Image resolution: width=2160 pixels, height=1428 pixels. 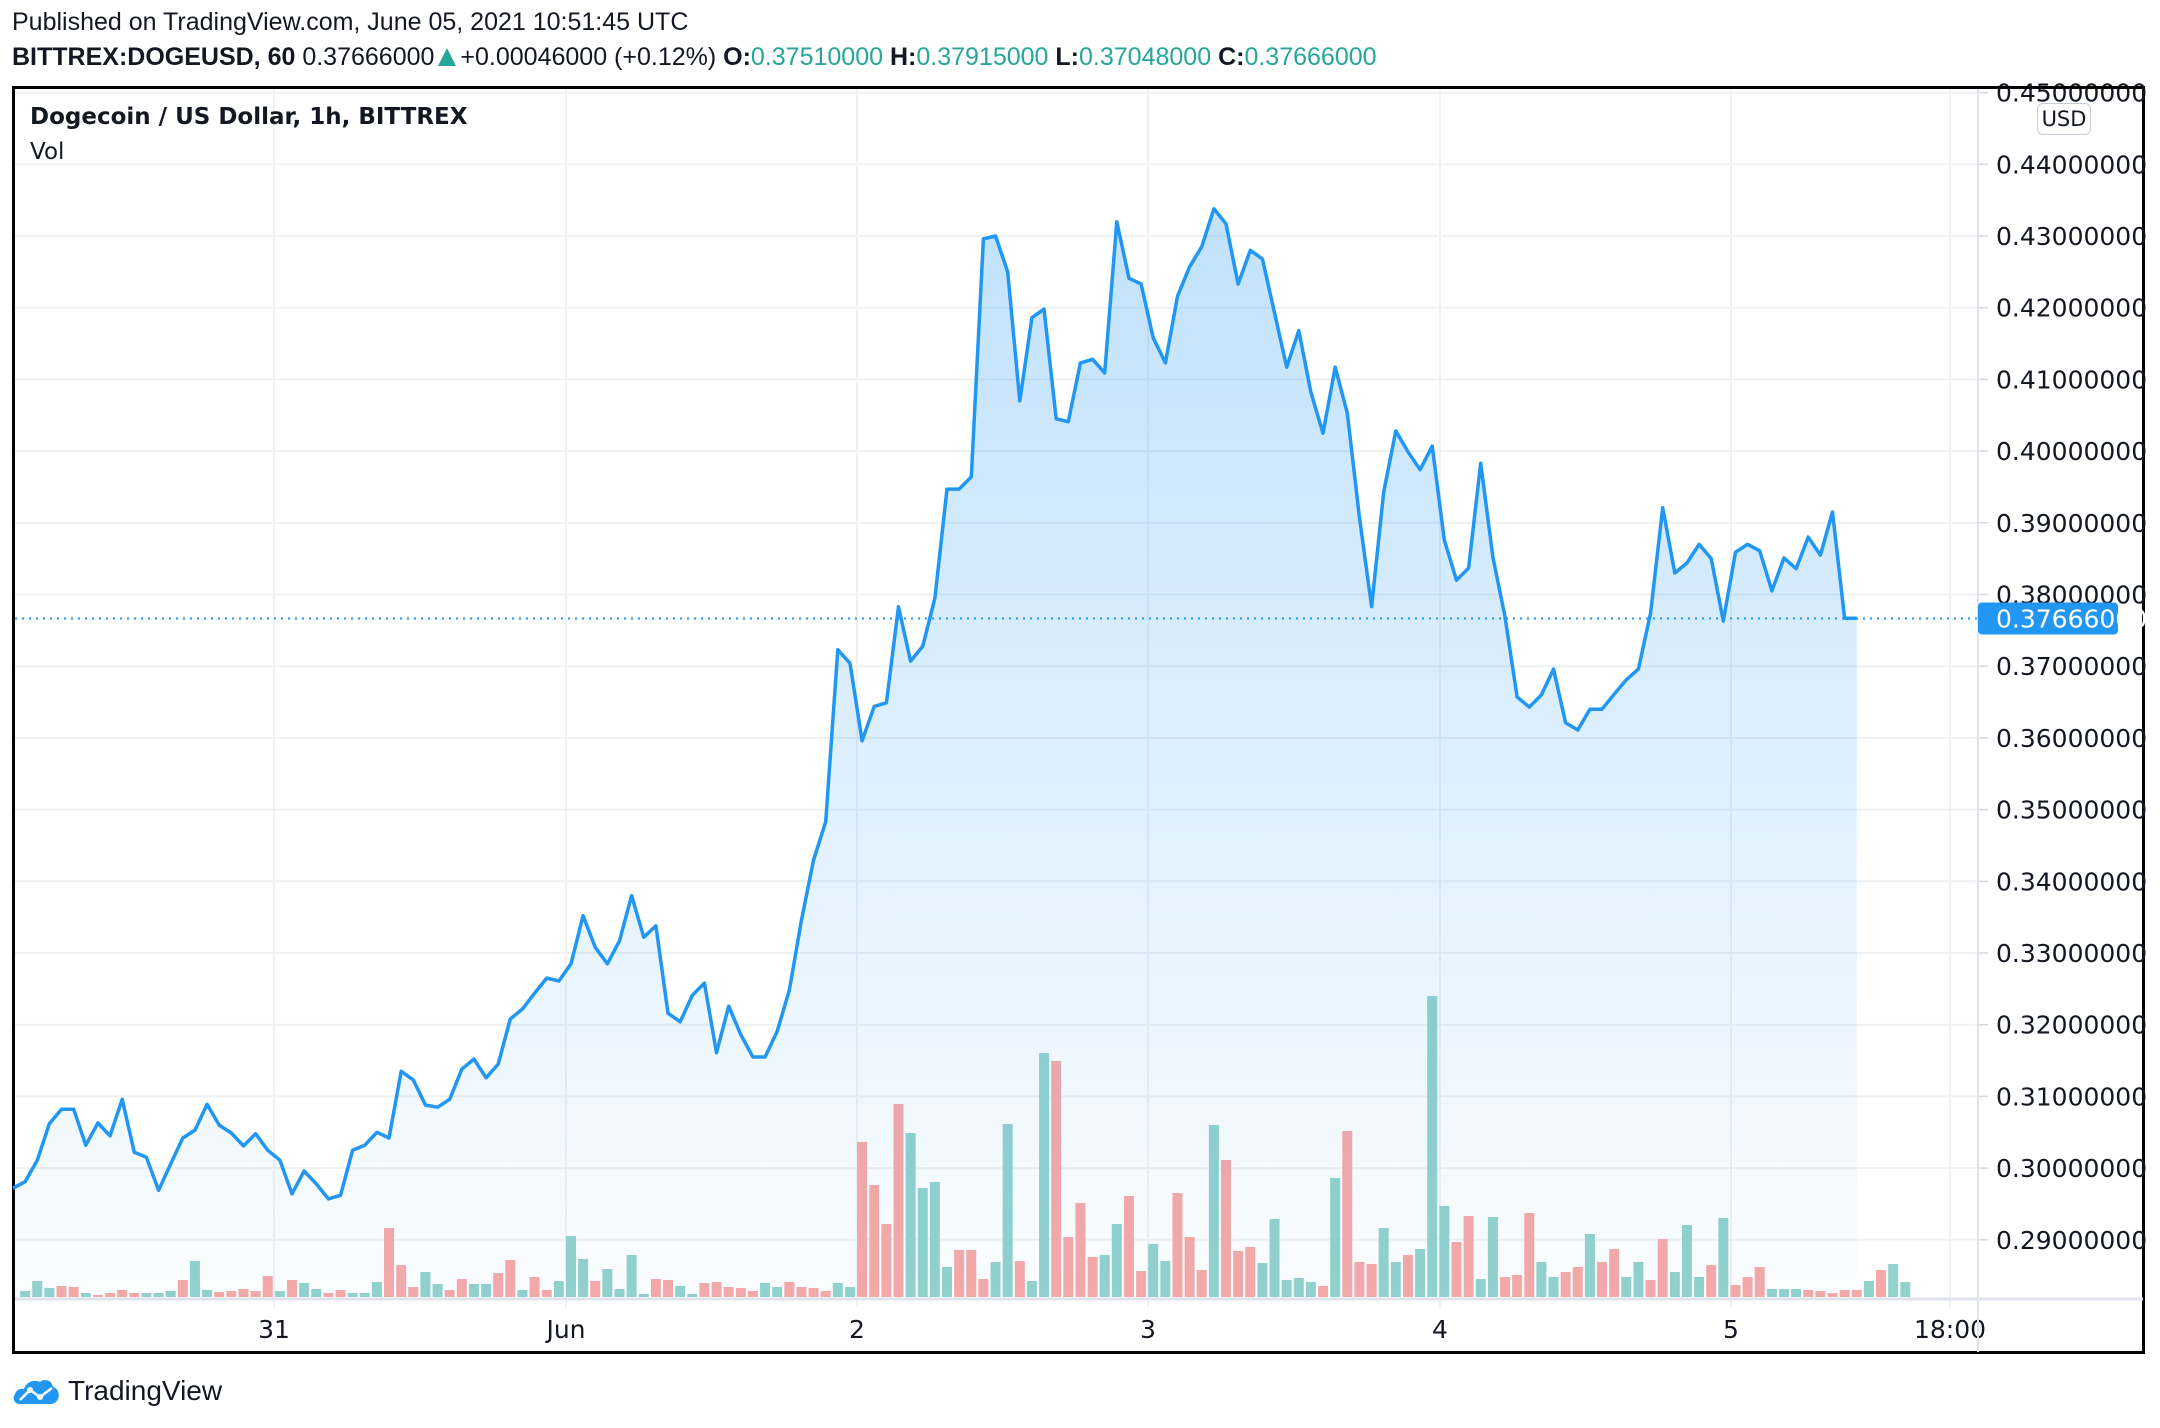 What do you see at coordinates (2071, 738) in the screenshot?
I see `price-axis-label: 0.36000000` at bounding box center [2071, 738].